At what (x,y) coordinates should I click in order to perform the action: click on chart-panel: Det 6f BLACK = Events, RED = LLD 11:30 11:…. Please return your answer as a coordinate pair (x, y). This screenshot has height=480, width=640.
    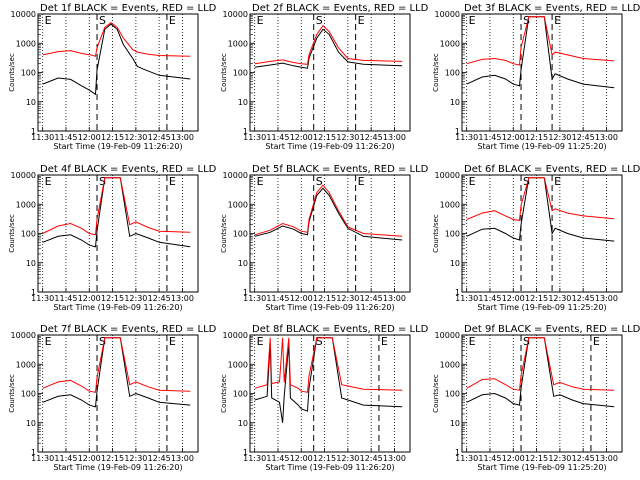
    Looking at the image, I should click on (536, 238).